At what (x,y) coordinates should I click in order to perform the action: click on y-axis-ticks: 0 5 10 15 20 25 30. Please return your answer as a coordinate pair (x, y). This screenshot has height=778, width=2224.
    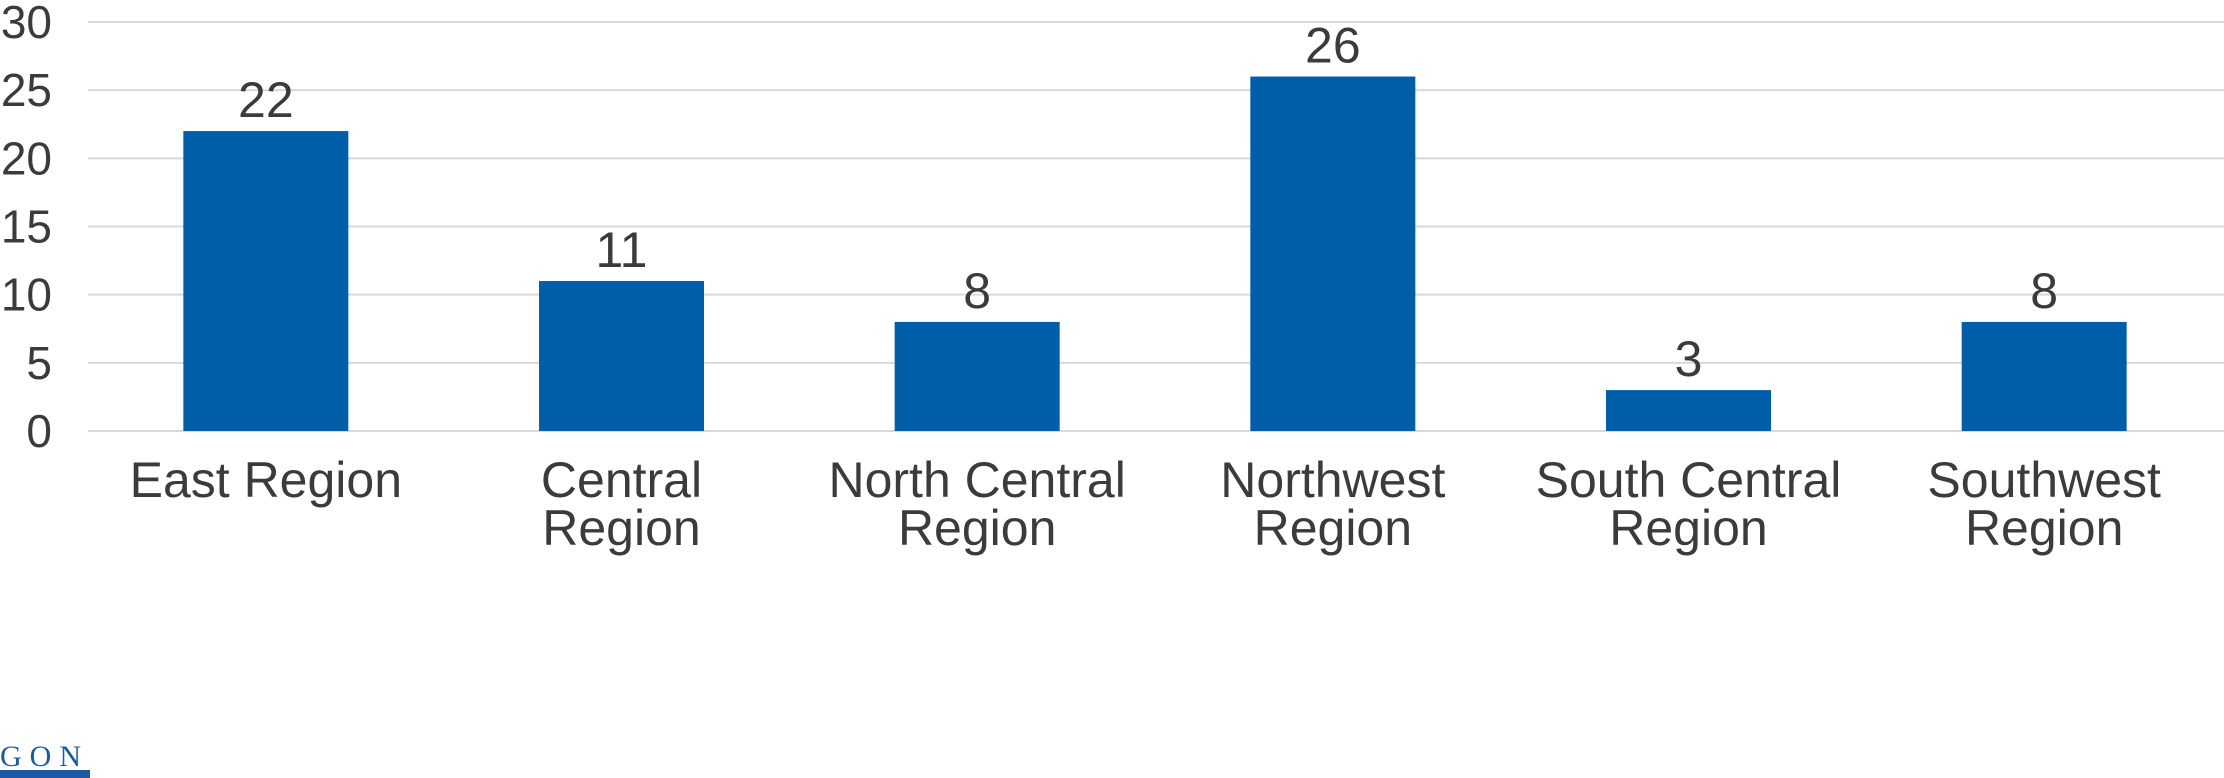
    Looking at the image, I should click on (26, 228).